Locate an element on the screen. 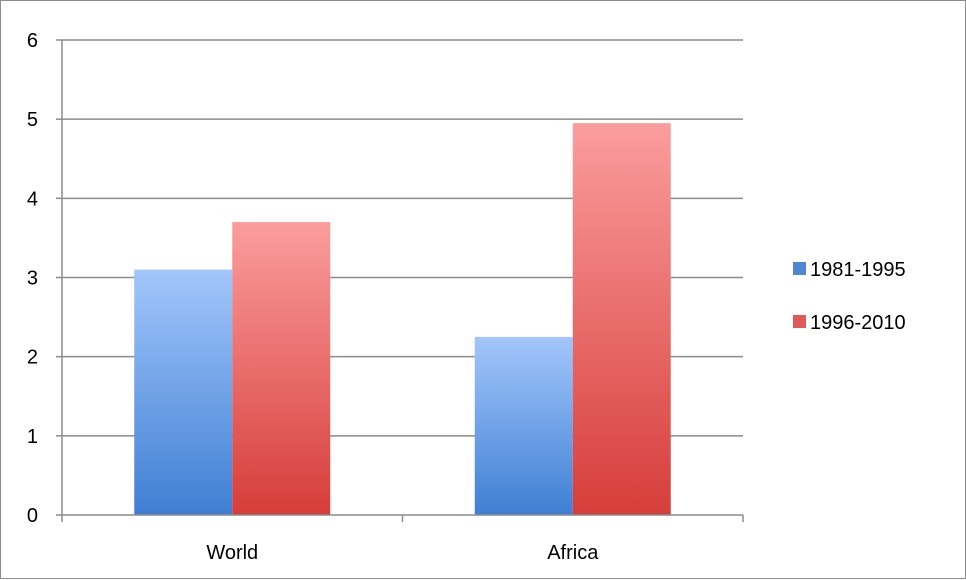 The image size is (966, 580). y-tick-label: 6 is located at coordinates (32, 41).